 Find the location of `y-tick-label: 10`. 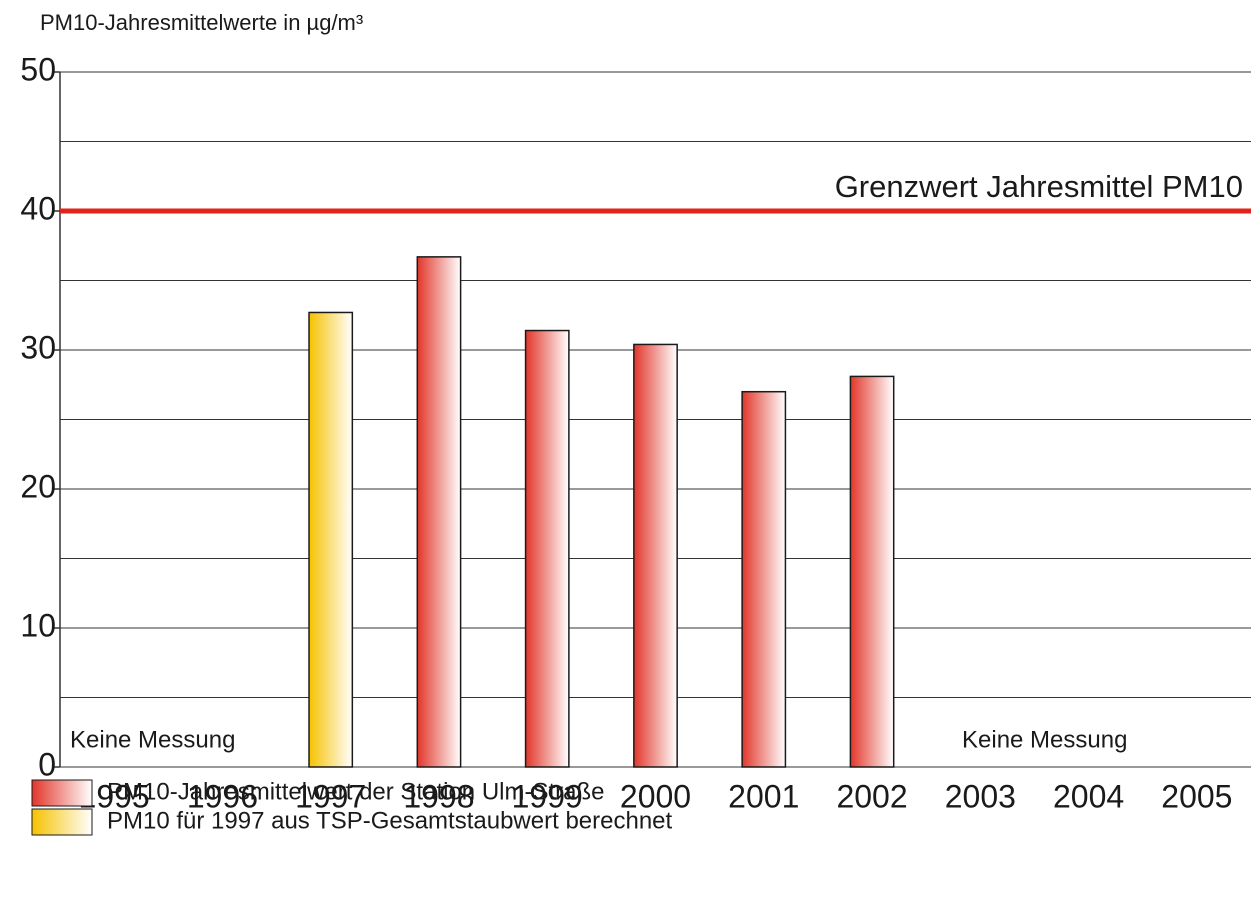

y-tick-label: 10 is located at coordinates (38, 625).